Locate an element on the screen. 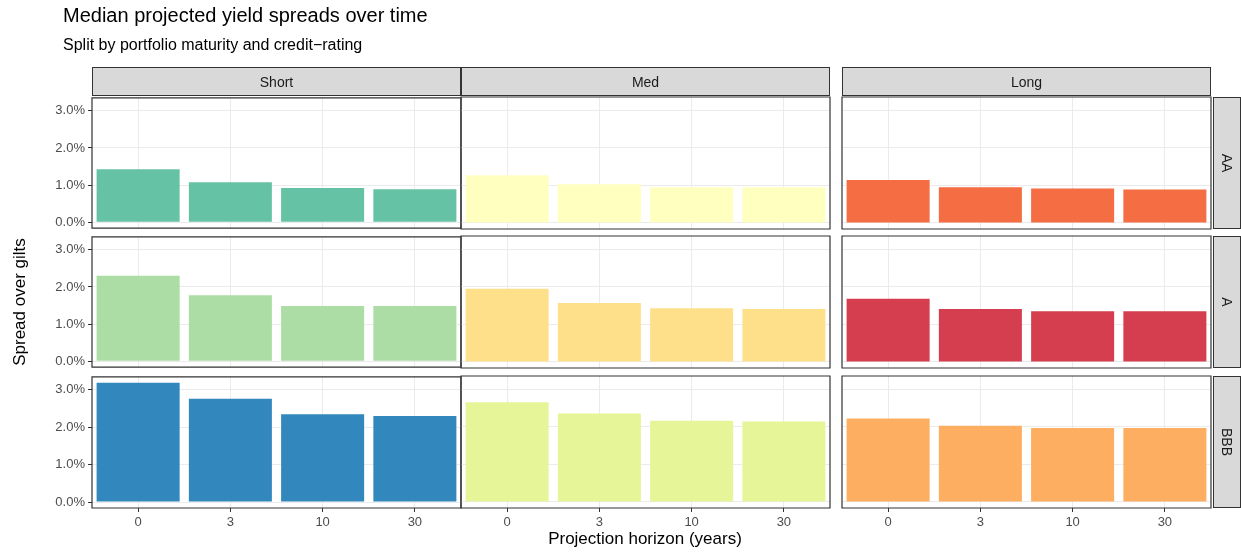 The image size is (1241, 552). text: Med is located at coordinates (645, 81).